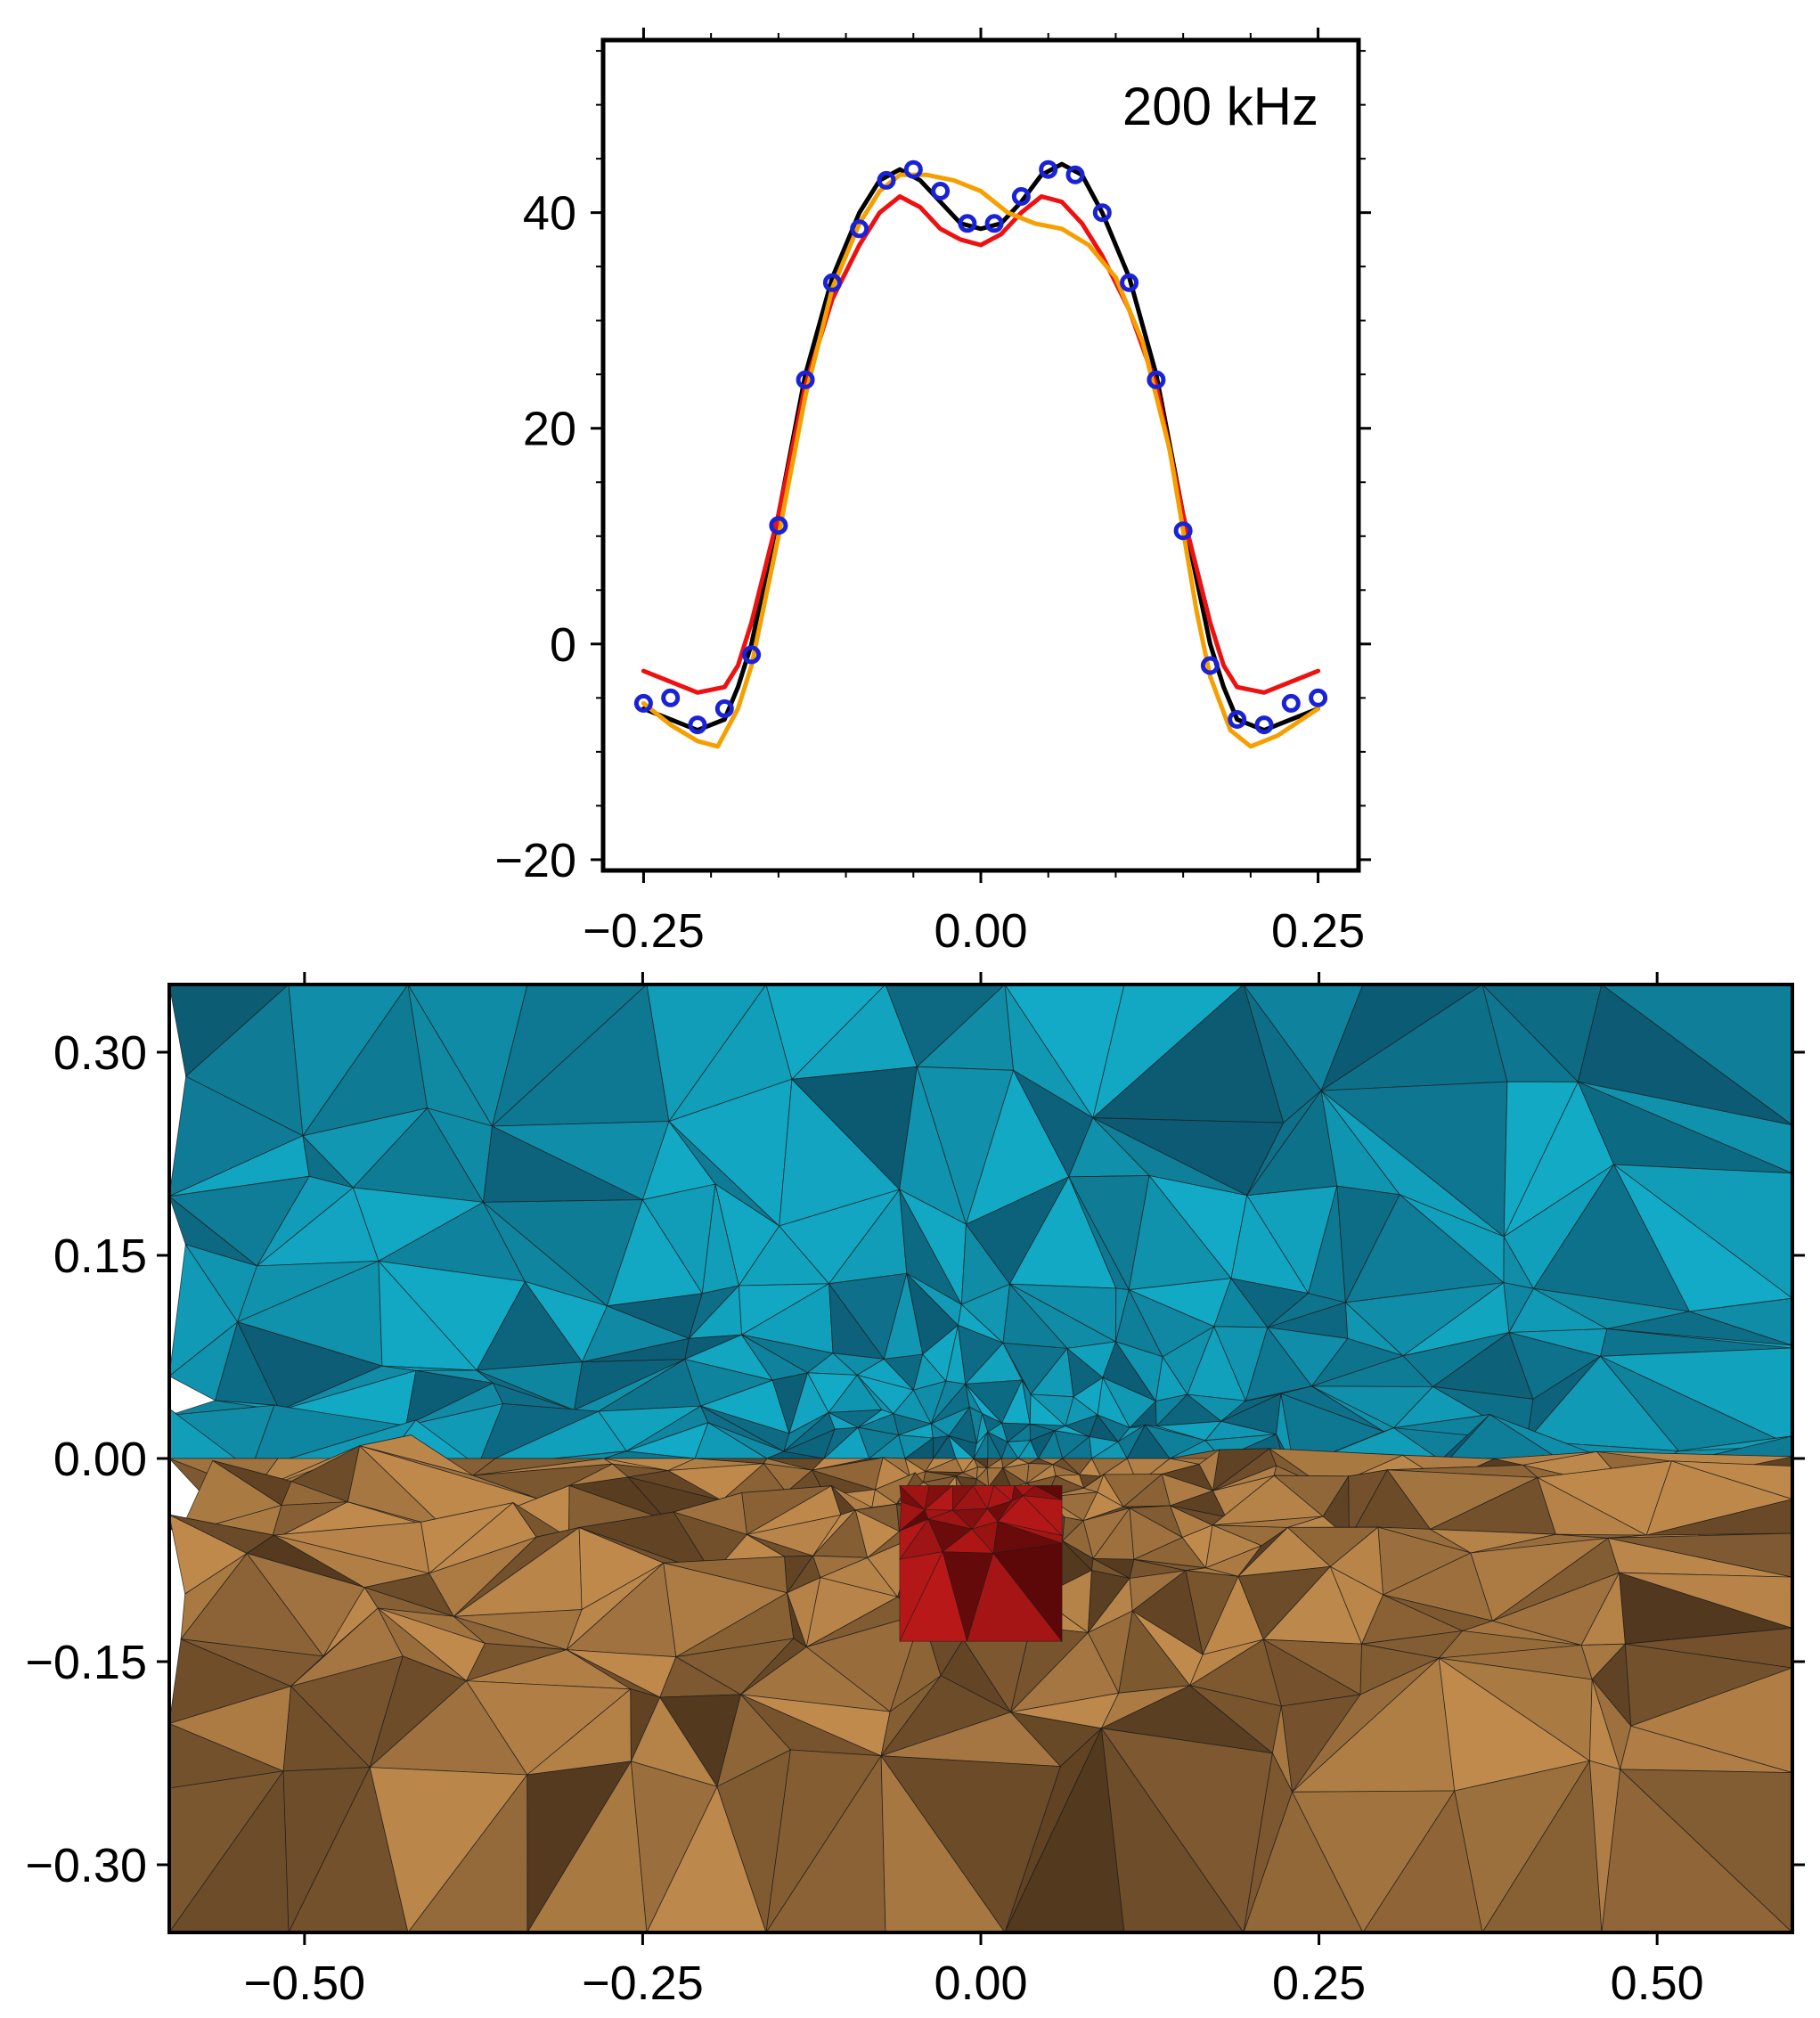  I want to click on y-tick-label: 0.15, so click(100, 1256).